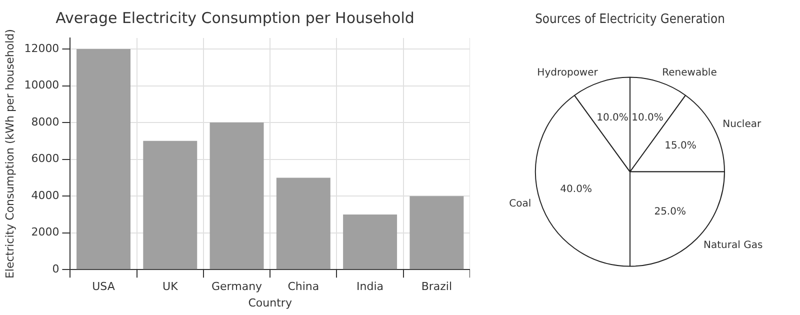 This screenshot has width=800, height=315. Describe the element at coordinates (733, 245) in the screenshot. I see `slice-label: Natural Gas` at that location.